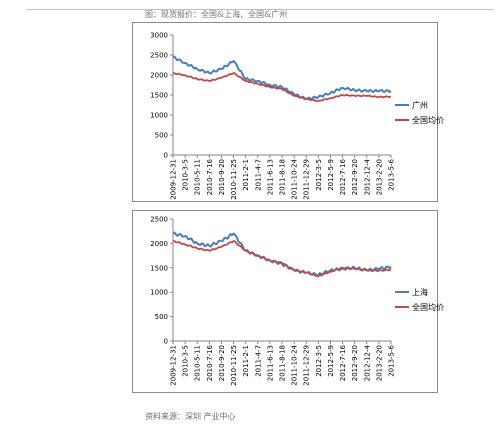 The height and width of the screenshot is (426, 499). I want to click on top-rule, so click(260, 9).